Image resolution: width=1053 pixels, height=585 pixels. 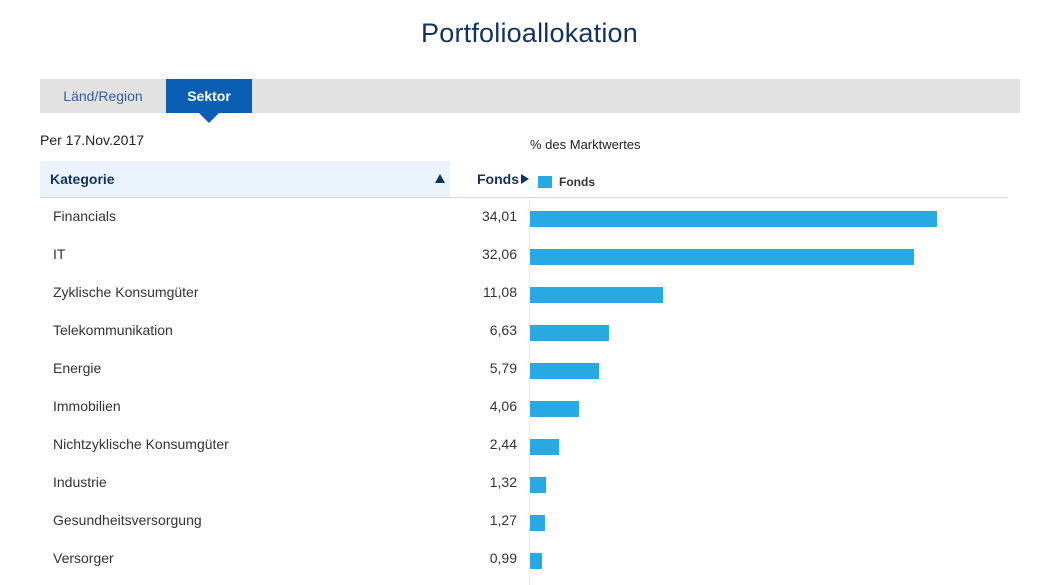 What do you see at coordinates (503, 558) in the screenshot?
I see `value-label: 0,99` at bounding box center [503, 558].